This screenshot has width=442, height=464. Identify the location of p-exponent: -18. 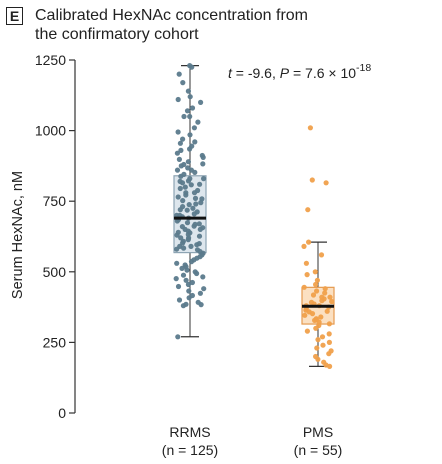
(363, 68).